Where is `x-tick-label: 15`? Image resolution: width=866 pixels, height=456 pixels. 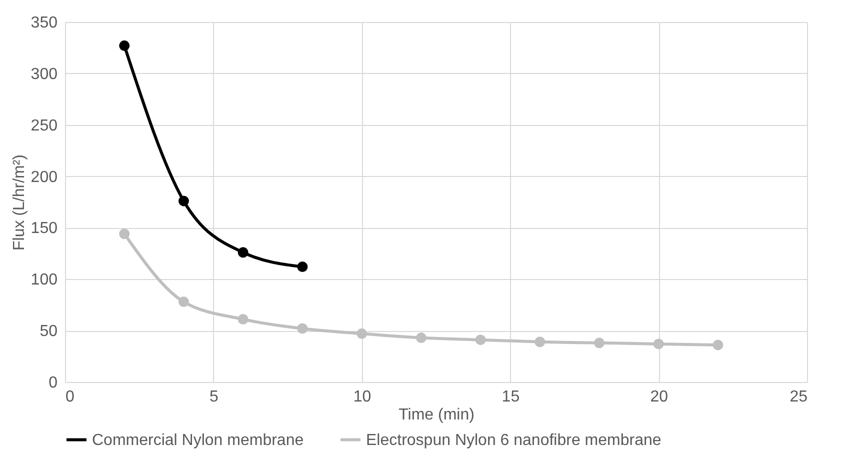 x-tick-label: 15 is located at coordinates (511, 397).